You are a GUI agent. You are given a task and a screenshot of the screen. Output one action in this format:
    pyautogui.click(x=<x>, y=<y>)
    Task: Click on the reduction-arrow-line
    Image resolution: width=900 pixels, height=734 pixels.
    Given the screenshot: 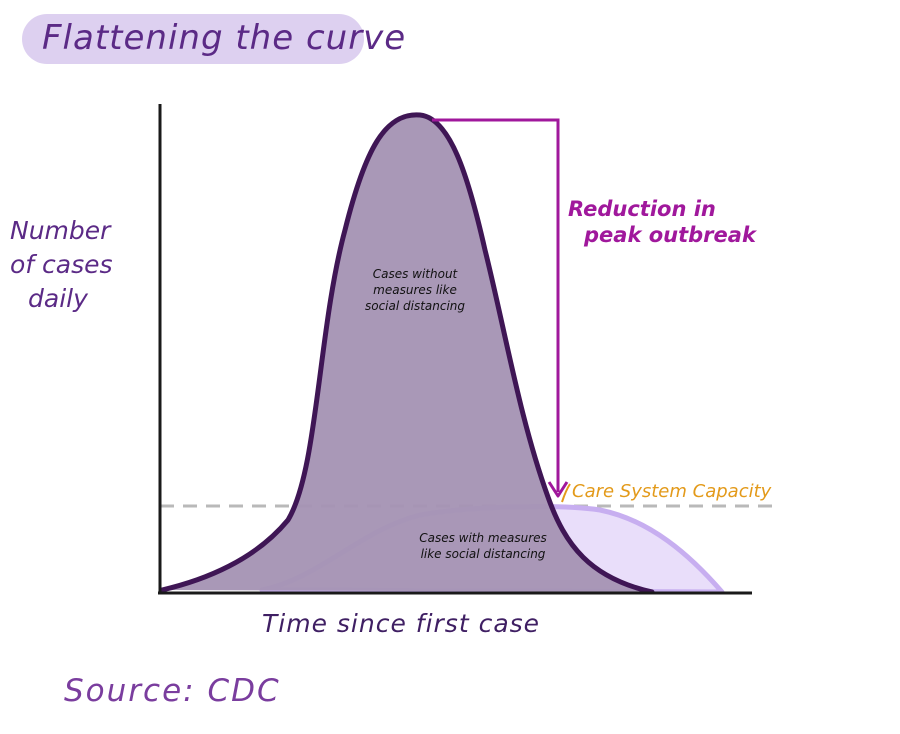 What is the action you would take?
    pyautogui.click(x=496, y=305)
    